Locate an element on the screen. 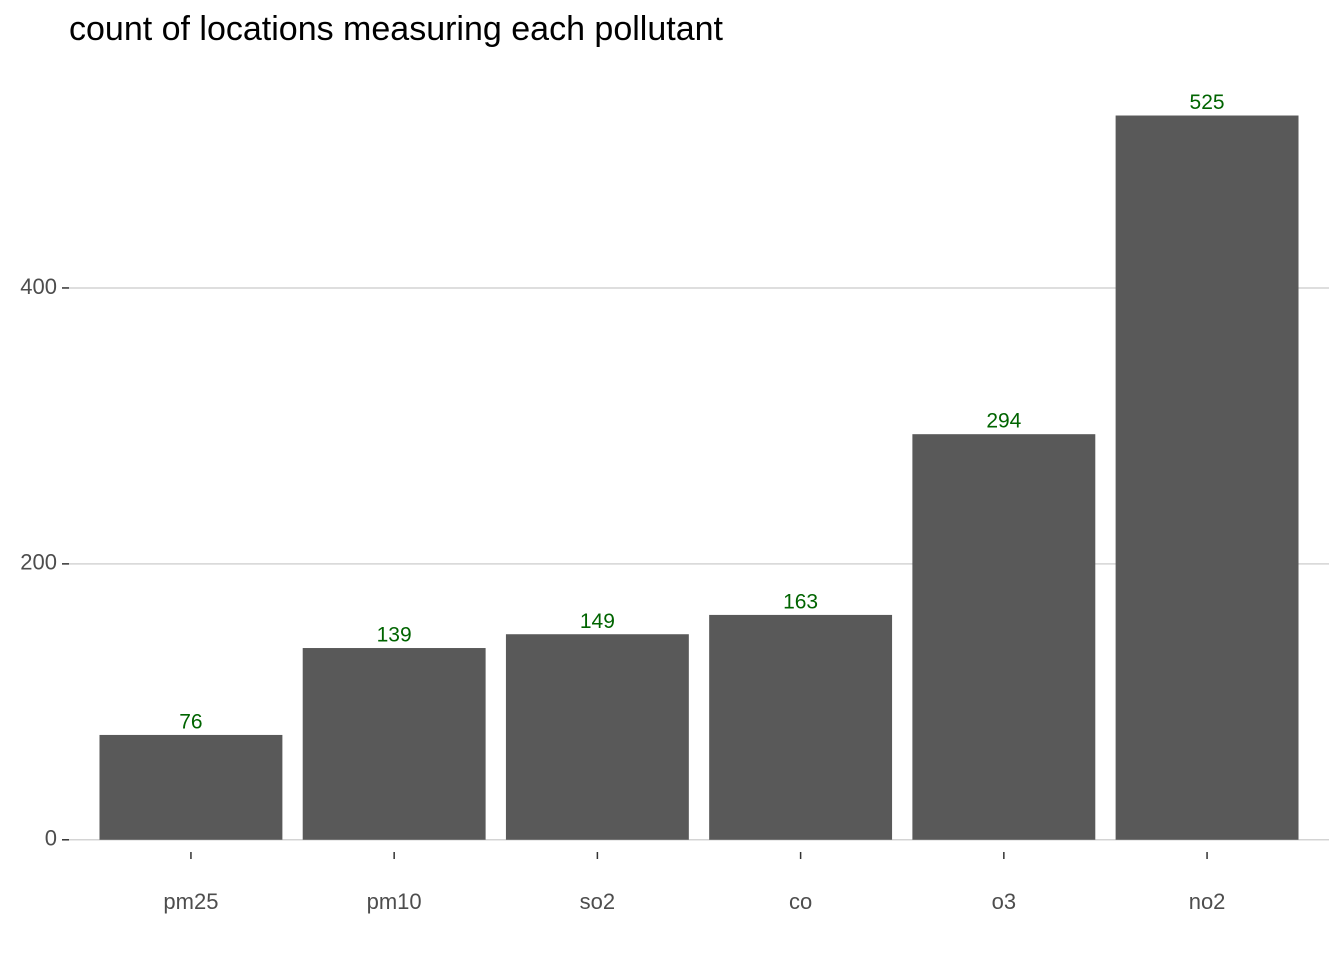 This screenshot has height=960, width=1344. y-tick-label: 0 is located at coordinates (51, 838).